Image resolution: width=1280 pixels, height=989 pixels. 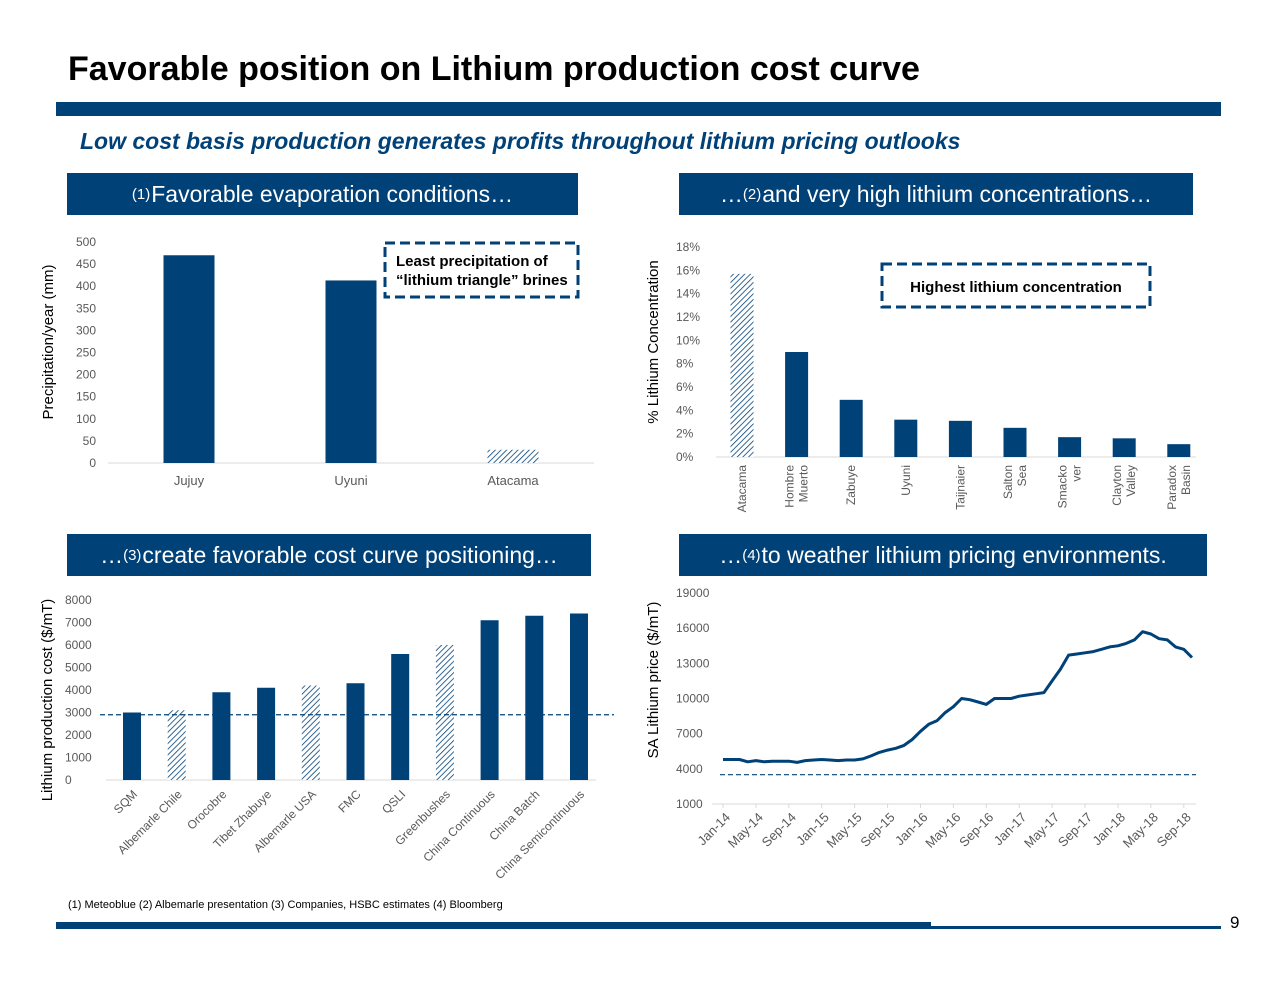 What do you see at coordinates (579, 696) in the screenshot?
I see `bar-china-semicontinuous` at bounding box center [579, 696].